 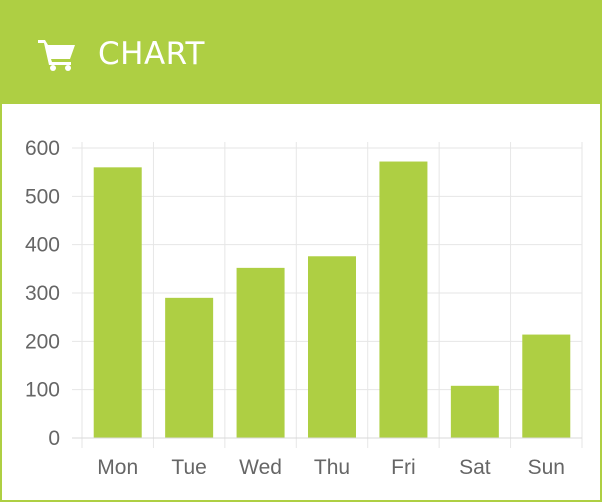 I want to click on x-tick-label: Sat, so click(x=475, y=467).